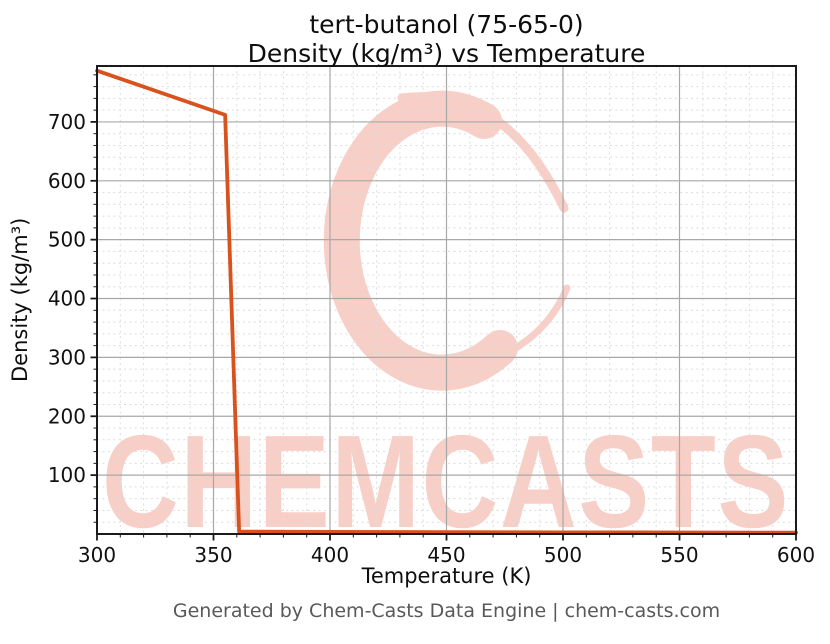 This screenshot has width=830, height=644. Describe the element at coordinates (67, 299) in the screenshot. I see `y-tick-label: 400` at that location.